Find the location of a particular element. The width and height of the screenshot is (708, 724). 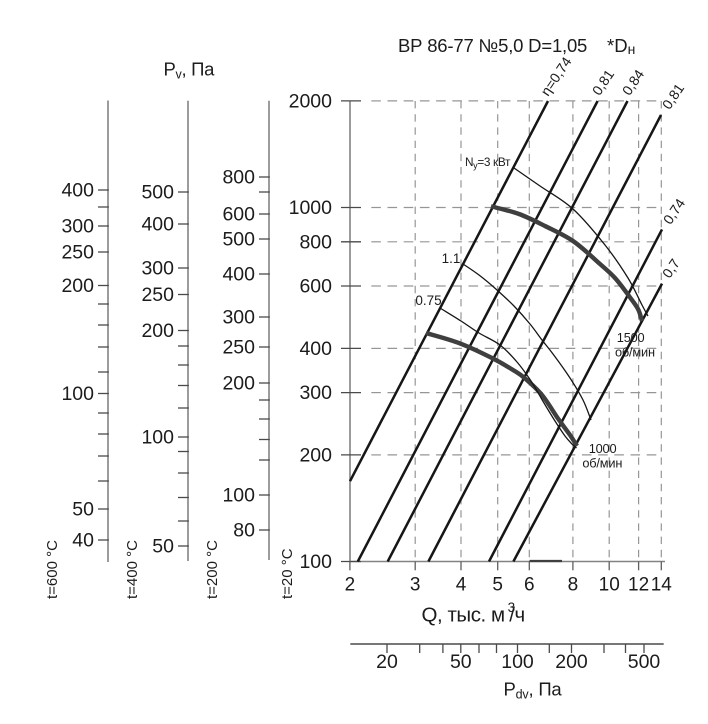

svg-text: 14 is located at coordinates (662, 585).